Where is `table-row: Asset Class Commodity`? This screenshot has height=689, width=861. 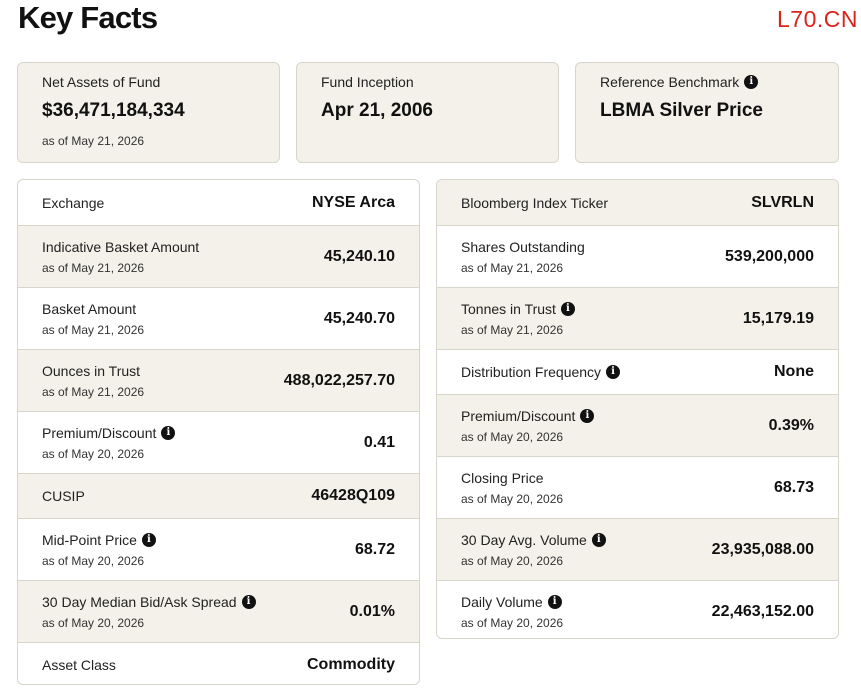 table-row: Asset Class Commodity is located at coordinates (218, 663).